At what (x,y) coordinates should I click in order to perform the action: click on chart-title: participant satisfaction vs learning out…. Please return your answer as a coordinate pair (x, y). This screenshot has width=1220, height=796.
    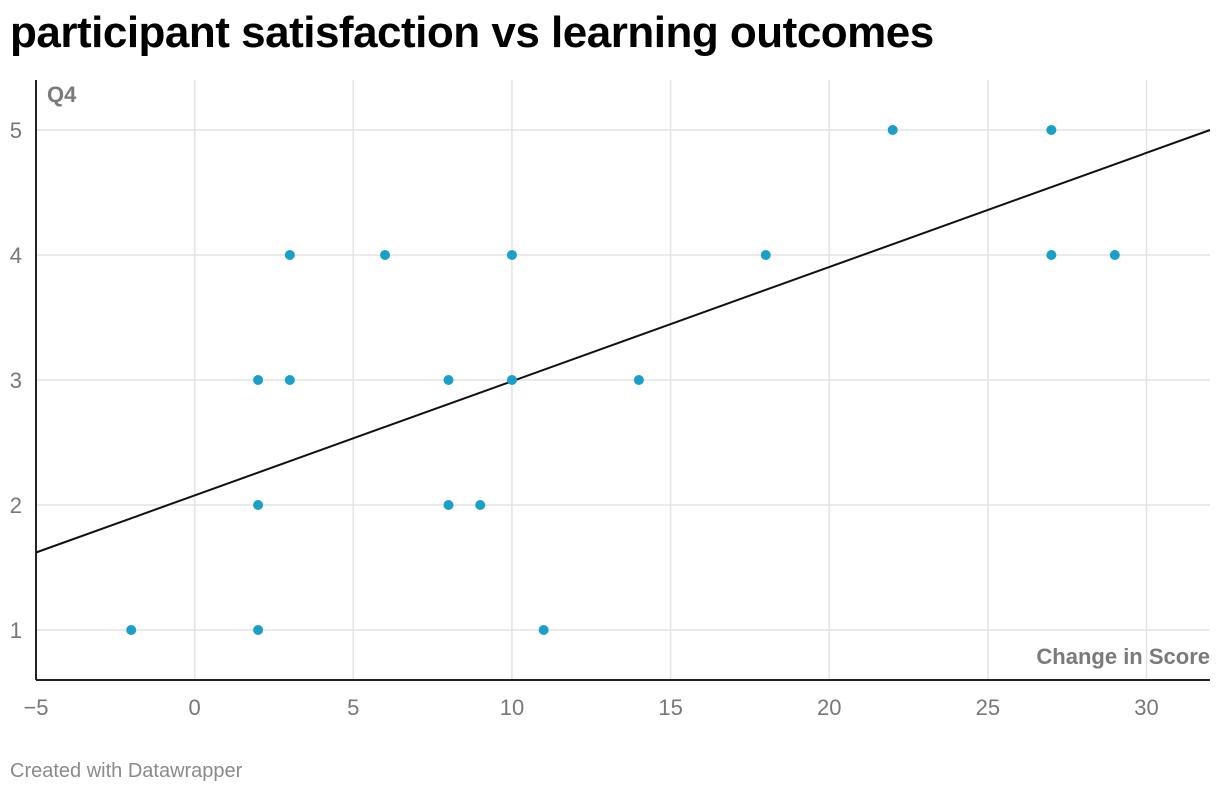
    Looking at the image, I should click on (472, 32).